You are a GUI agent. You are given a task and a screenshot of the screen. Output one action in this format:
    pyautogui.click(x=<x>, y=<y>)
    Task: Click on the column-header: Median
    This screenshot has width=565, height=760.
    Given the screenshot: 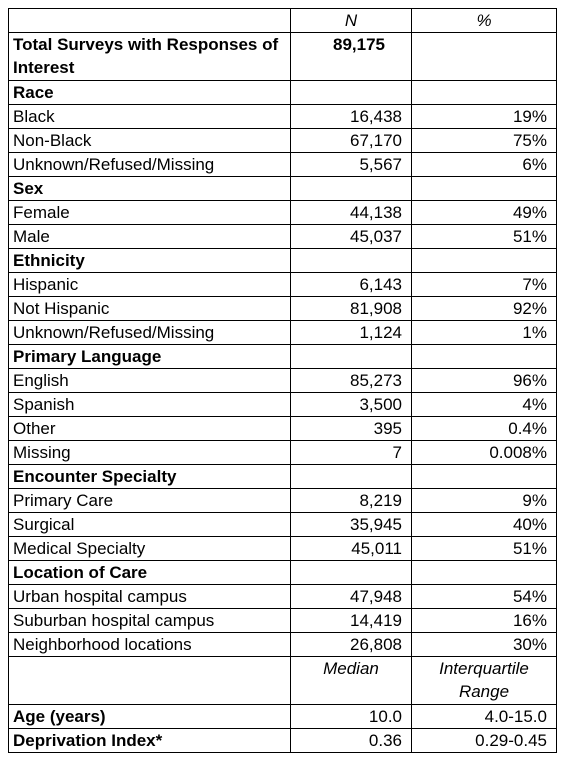 What is the action you would take?
    pyautogui.click(x=351, y=680)
    